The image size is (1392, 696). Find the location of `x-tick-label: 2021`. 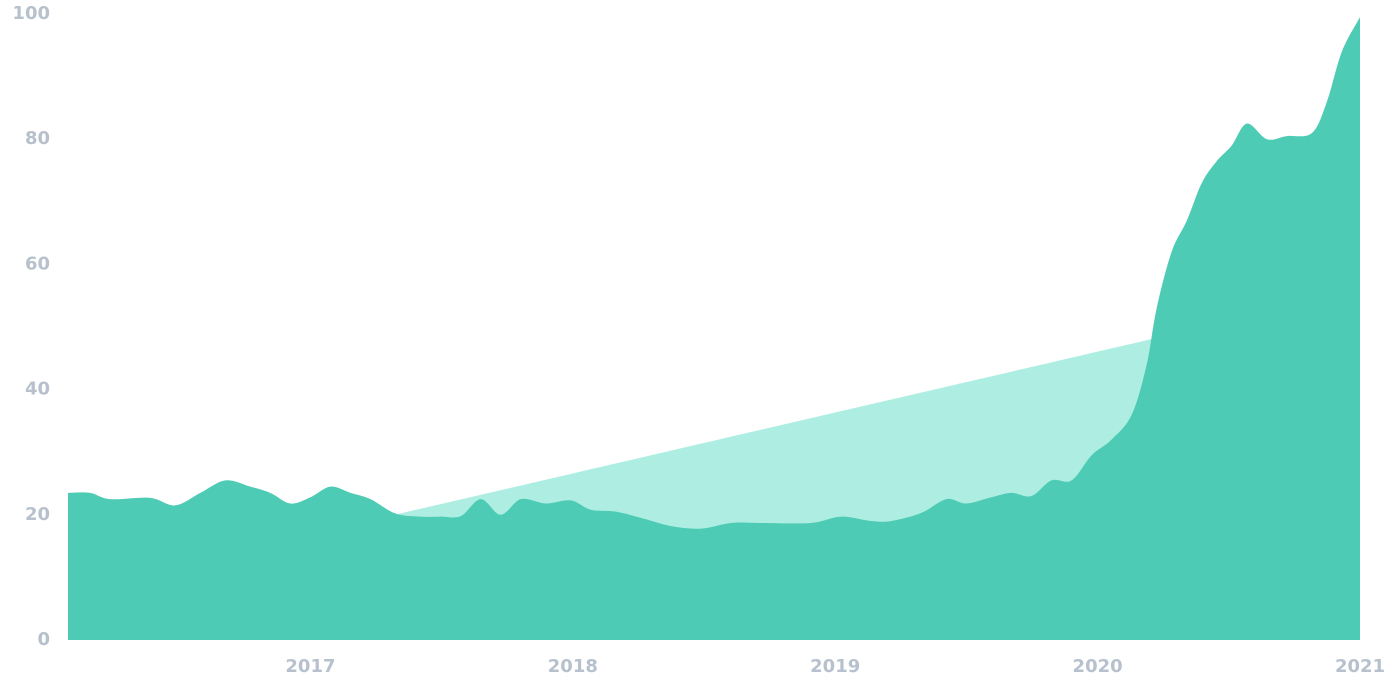

x-tick-label: 2021 is located at coordinates (1360, 666).